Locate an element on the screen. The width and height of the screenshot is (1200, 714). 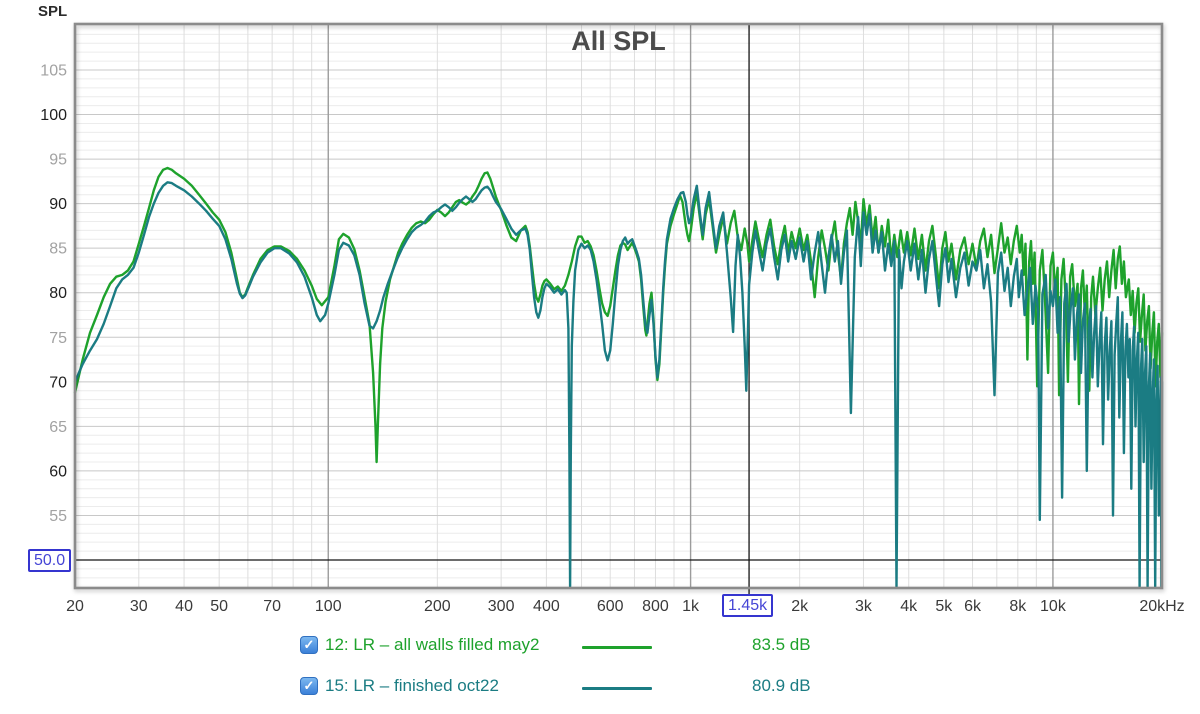
legend-label: 15: LR – finished oct22 is located at coordinates (412, 685).